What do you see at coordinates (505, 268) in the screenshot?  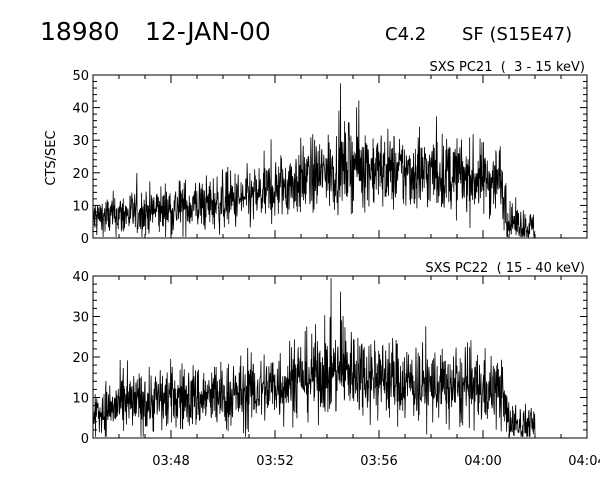 I see `panel-title-pc22: SXS PC22 ( 15 - 40 keV)` at bounding box center [505, 268].